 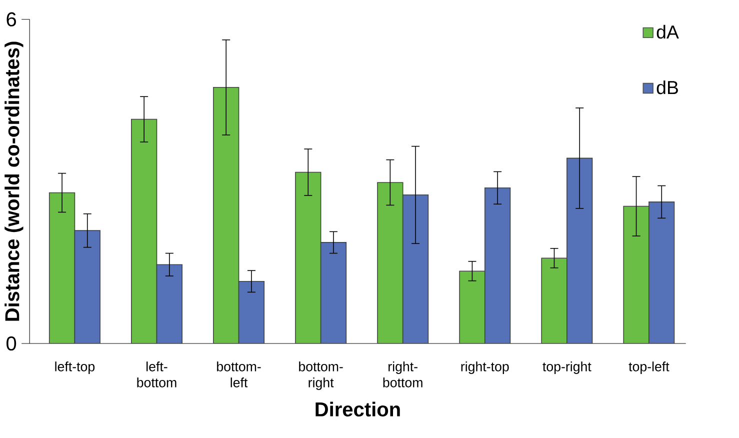 What do you see at coordinates (14, 181) in the screenshot?
I see `y-axis-title: Distance (world co-ordinates)` at bounding box center [14, 181].